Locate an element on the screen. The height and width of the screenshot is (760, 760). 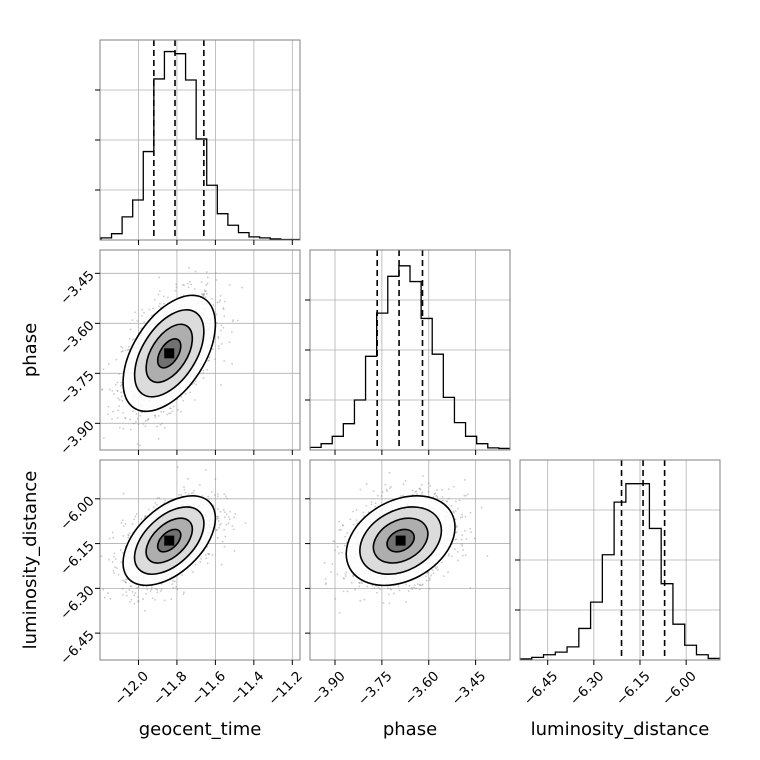
x-tick-label: −6.45 is located at coordinates (541, 688).